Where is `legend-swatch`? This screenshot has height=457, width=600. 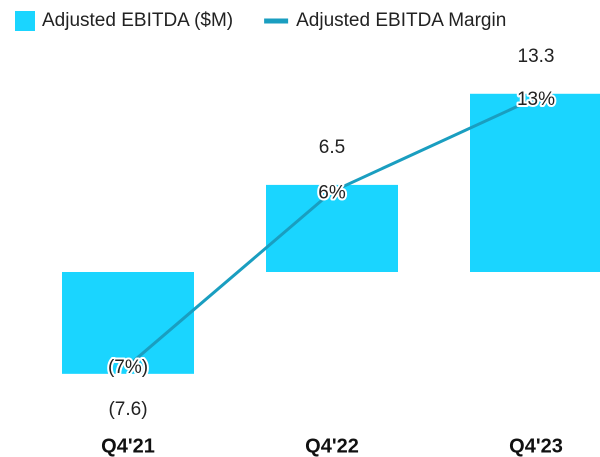
legend-swatch is located at coordinates (25, 21).